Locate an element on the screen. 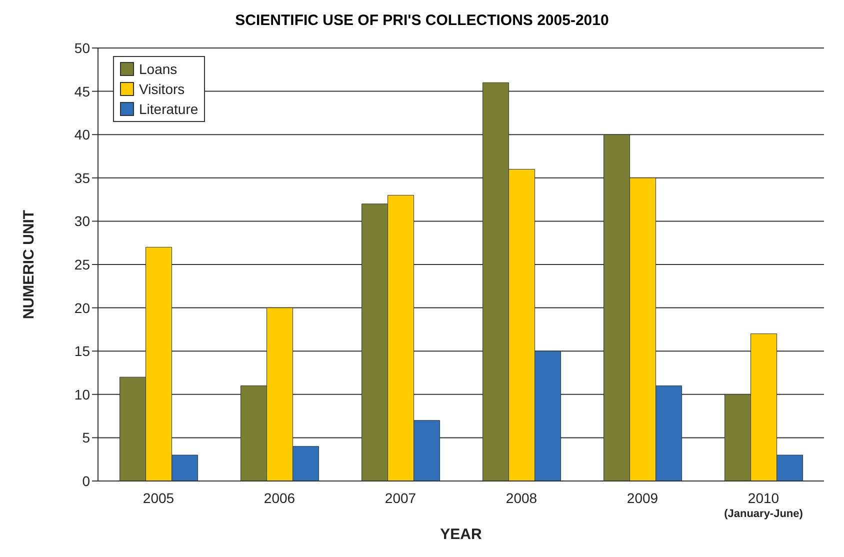 The height and width of the screenshot is (557, 844). chart-title: SCIENTIFIC USE OF PRI'S COLLECTIONS 2005-2010 is located at coordinates (422, 21).